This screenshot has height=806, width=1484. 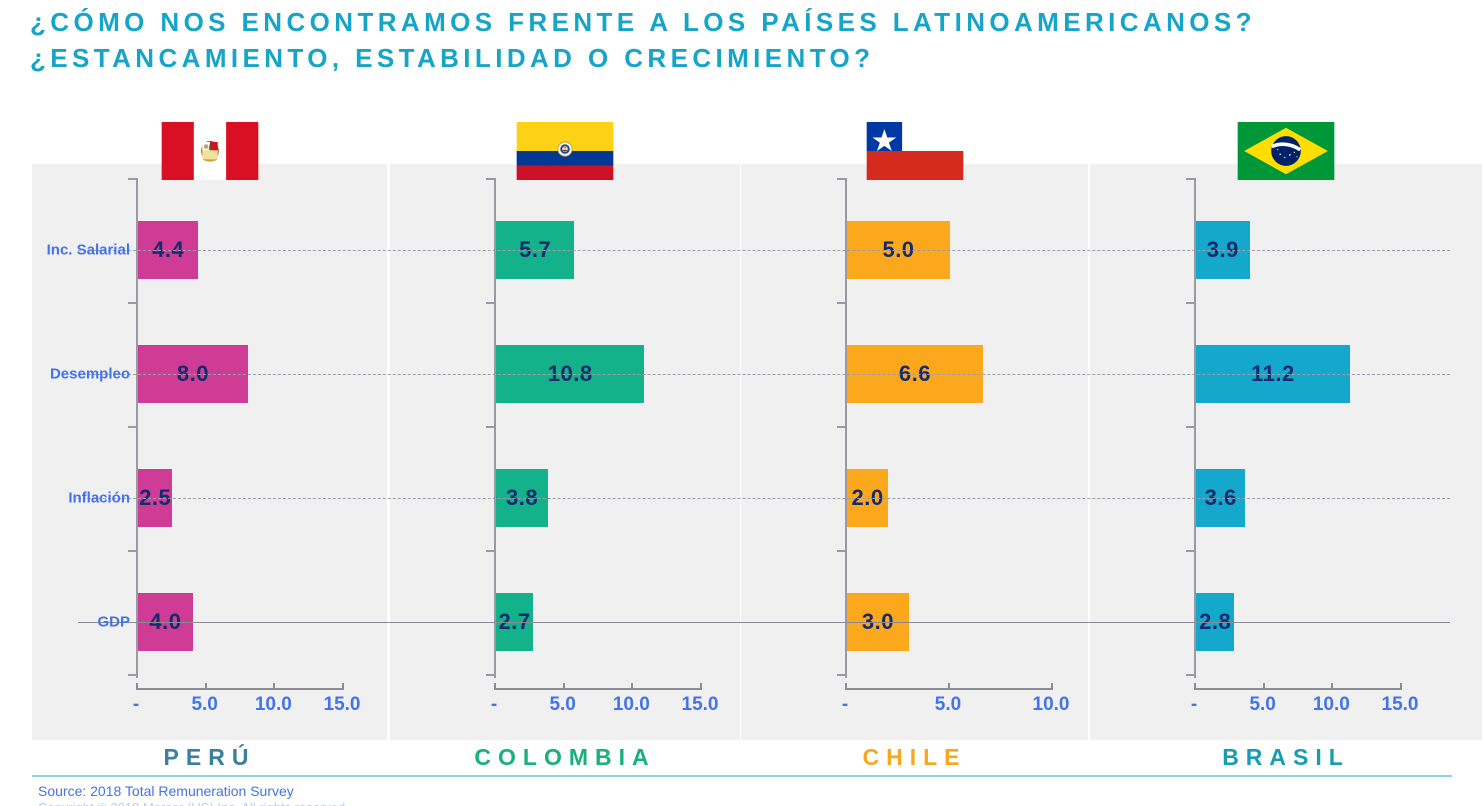 What do you see at coordinates (165, 621) in the screenshot?
I see `bar-value-label: 4.0` at bounding box center [165, 621].